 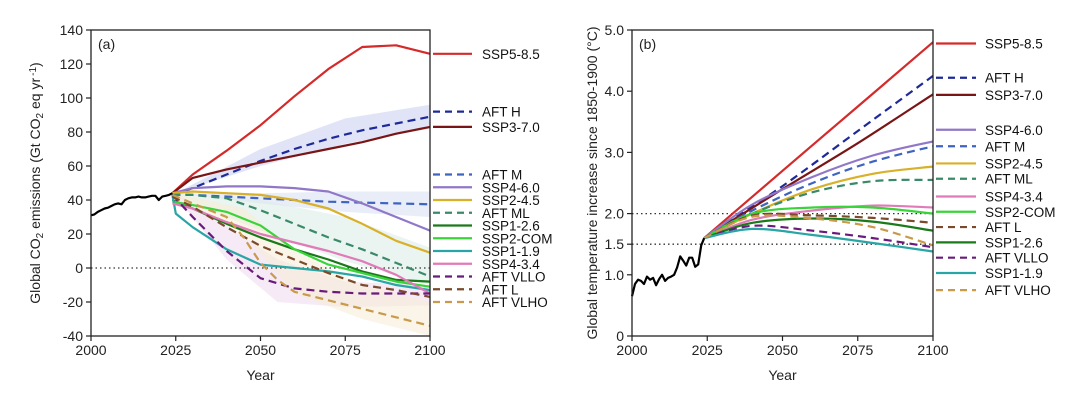 I want to click on y-axis-title-part: Global CO, so click(x=35, y=270).